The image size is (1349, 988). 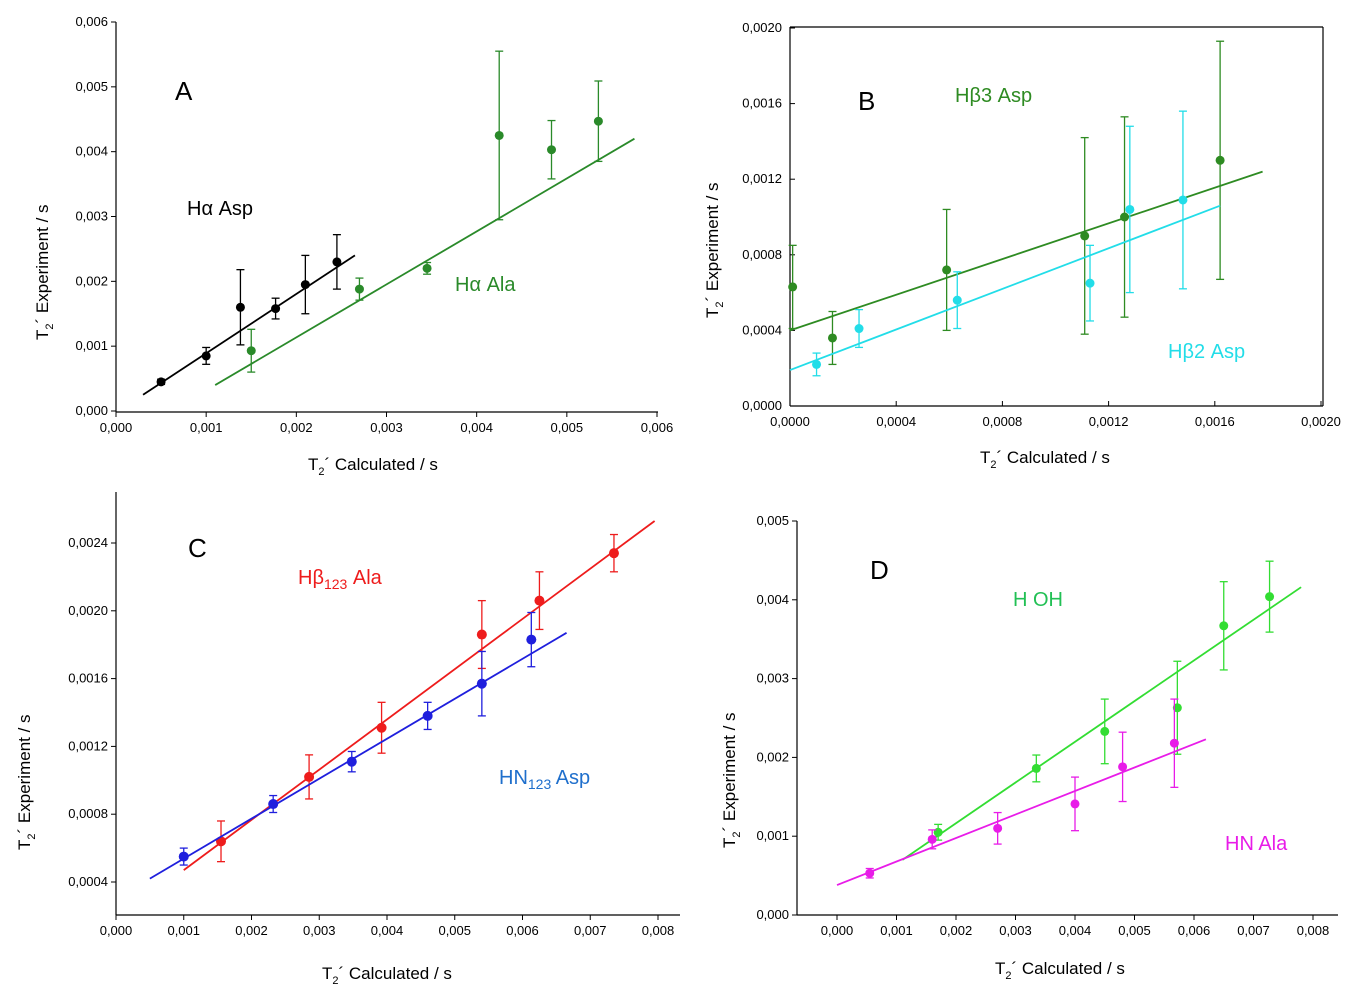 What do you see at coordinates (896, 421) in the screenshot?
I see `panel-b-x-tick-label: 0,0004` at bounding box center [896, 421].